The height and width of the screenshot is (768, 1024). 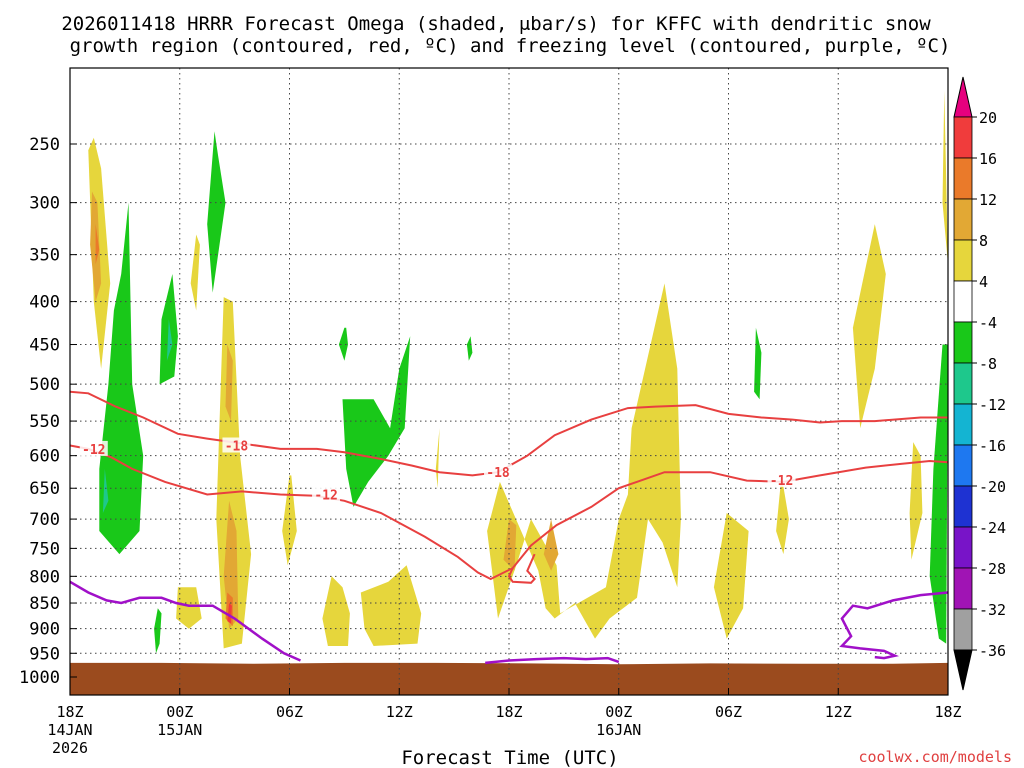 I want to click on y-tick-label: 350, so click(x=44, y=256).